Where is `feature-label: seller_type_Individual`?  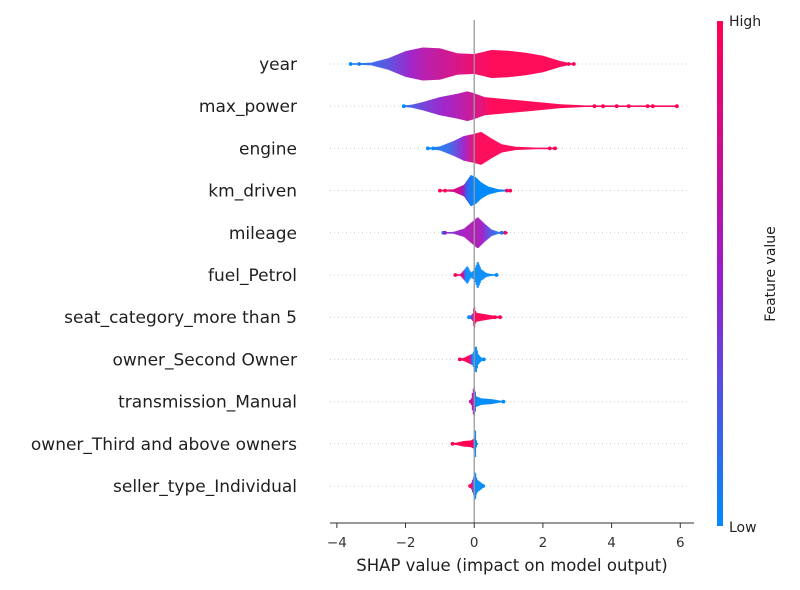 feature-label: seller_type_Individual is located at coordinates (205, 487).